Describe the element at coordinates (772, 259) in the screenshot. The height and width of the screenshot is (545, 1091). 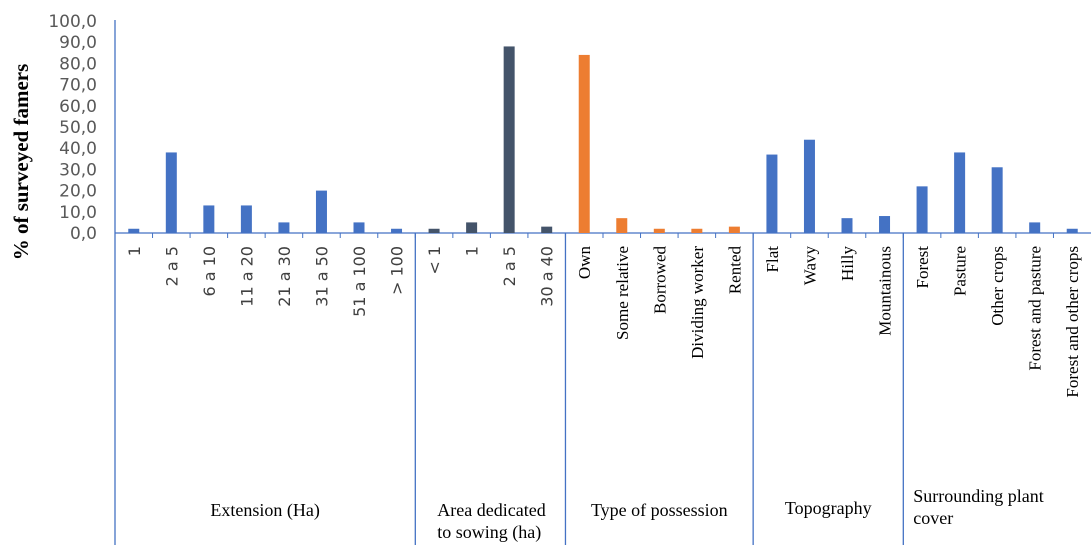
I see `category-label: Flat` at that location.